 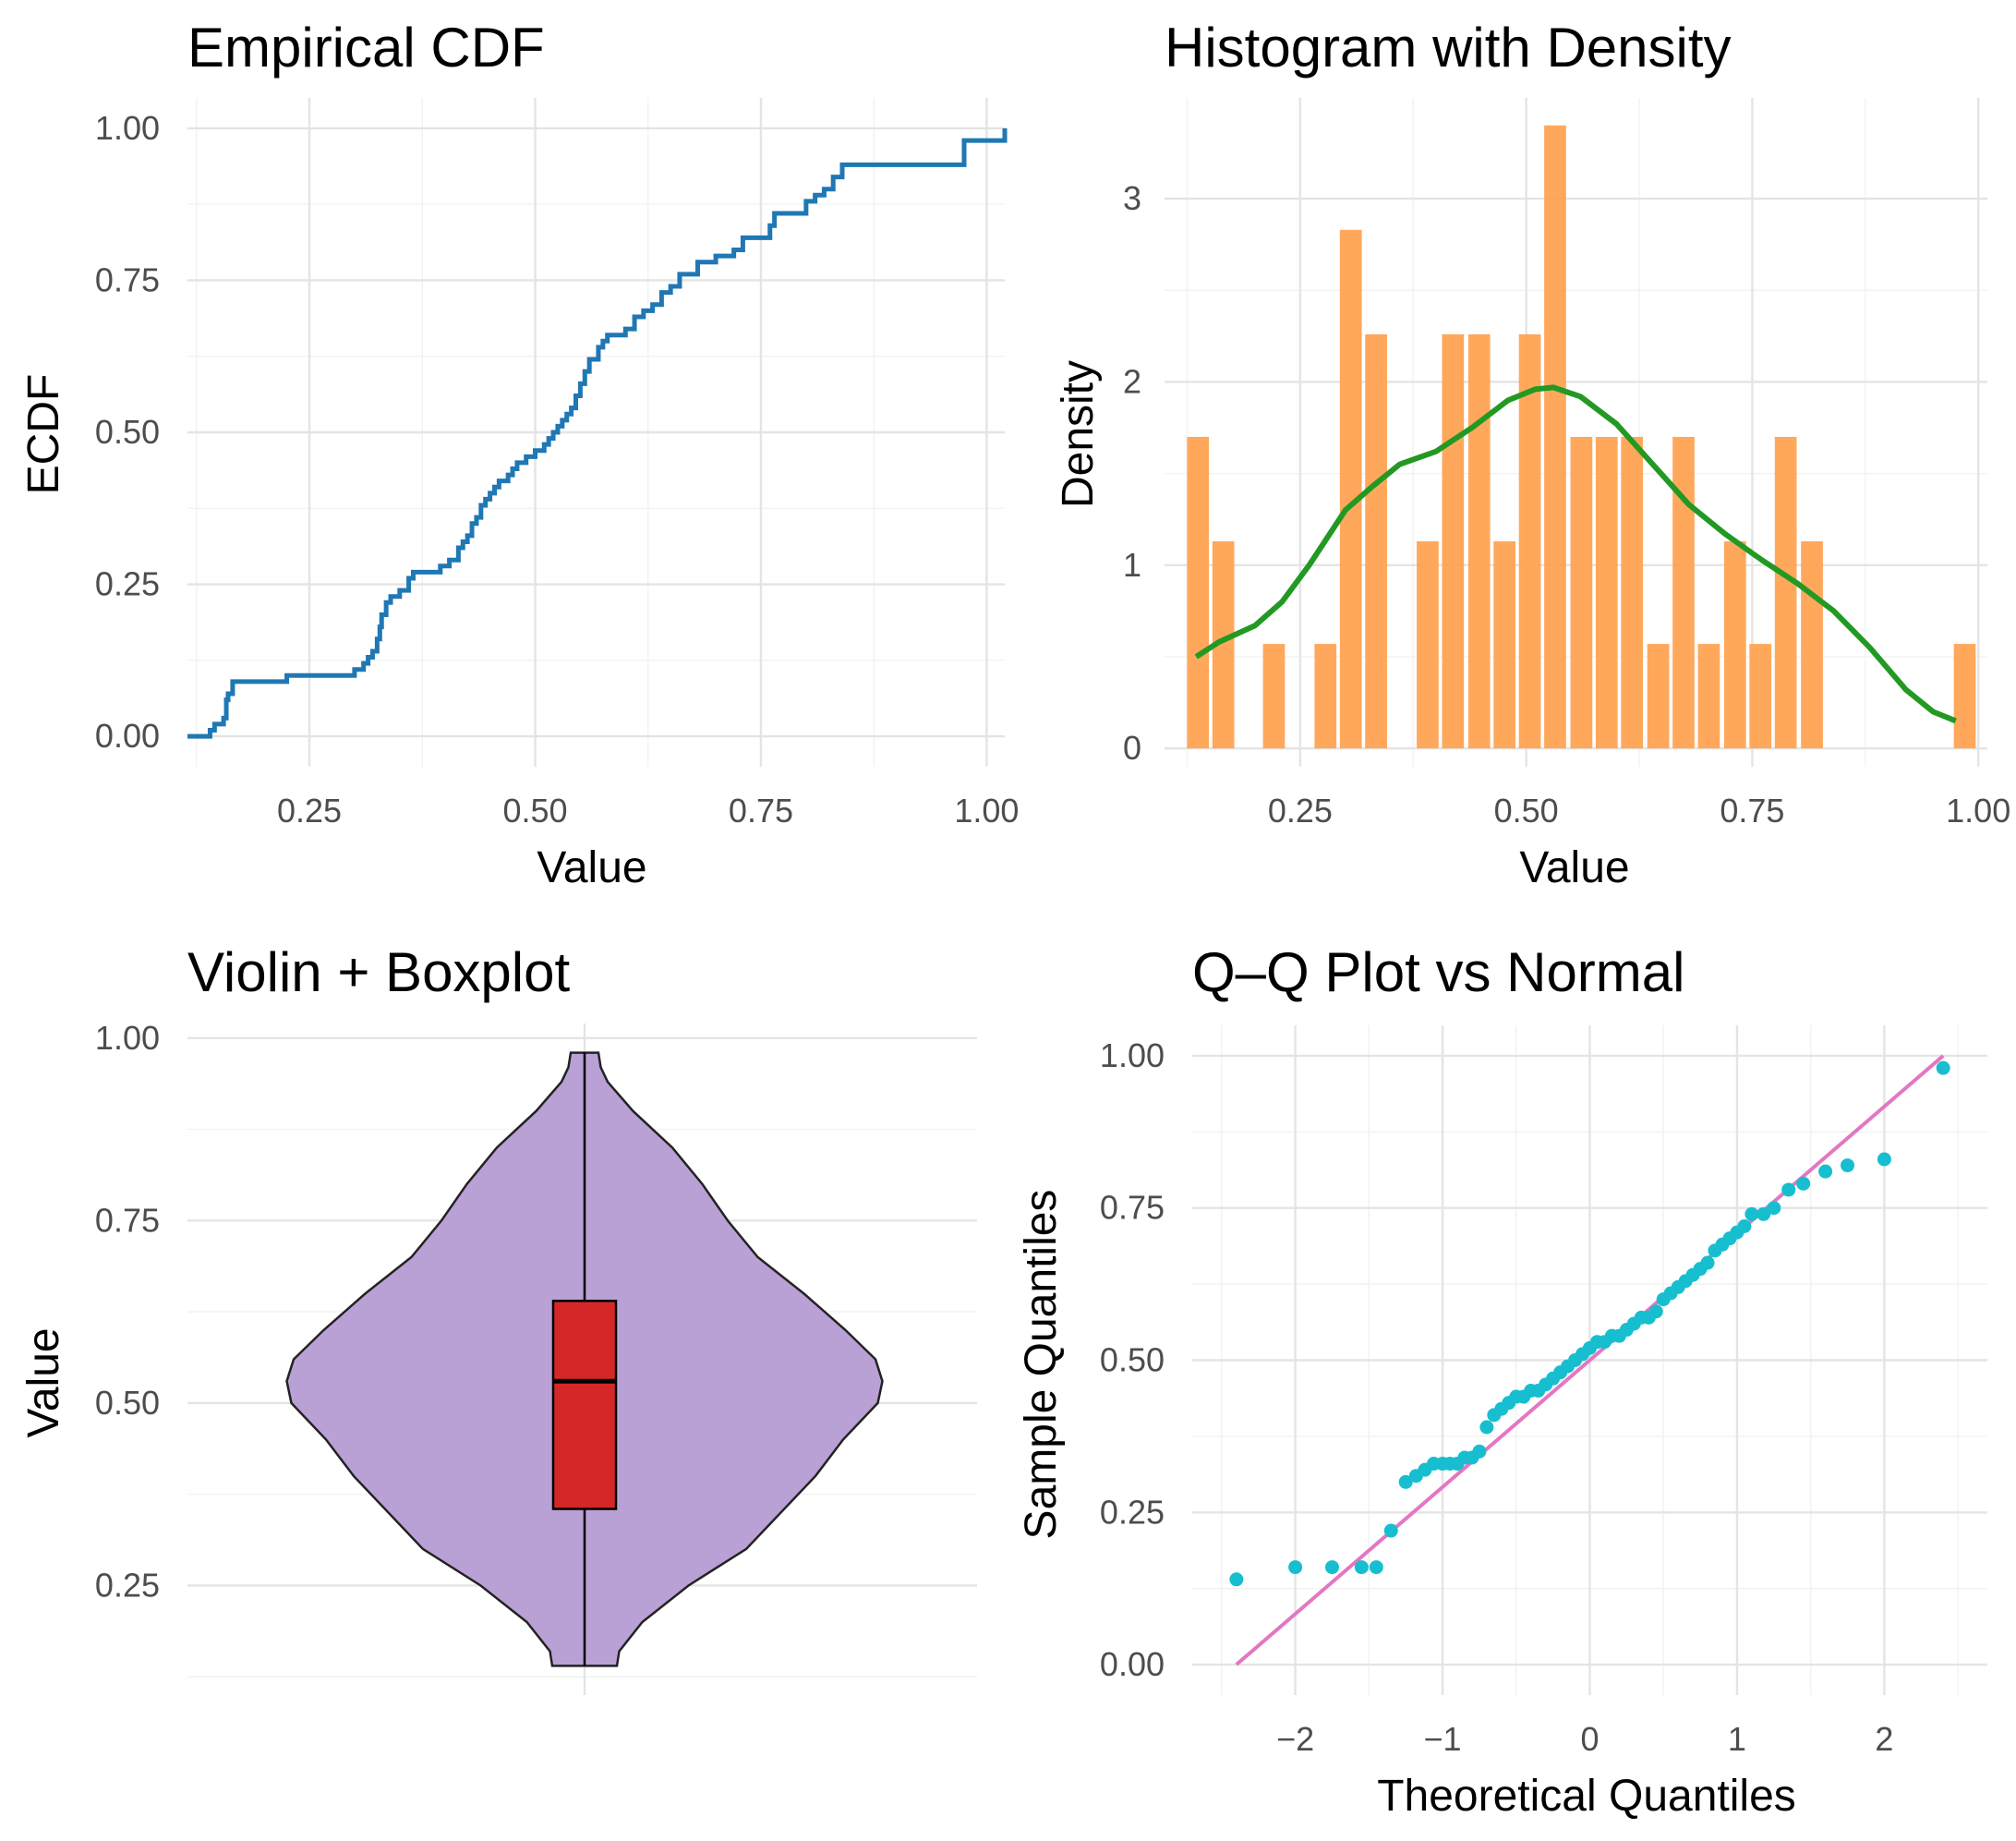 What do you see at coordinates (1300, 811) in the screenshot?
I see `hist-xtick-label: 0.25` at bounding box center [1300, 811].